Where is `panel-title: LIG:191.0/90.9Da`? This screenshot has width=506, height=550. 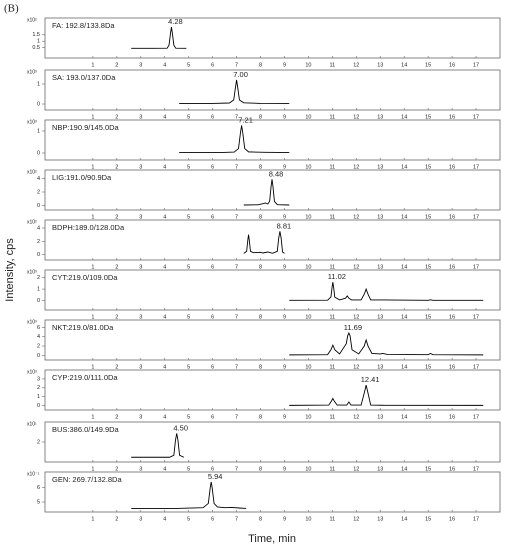
panel-title: LIG:191.0/90.9Da is located at coordinates (82, 177).